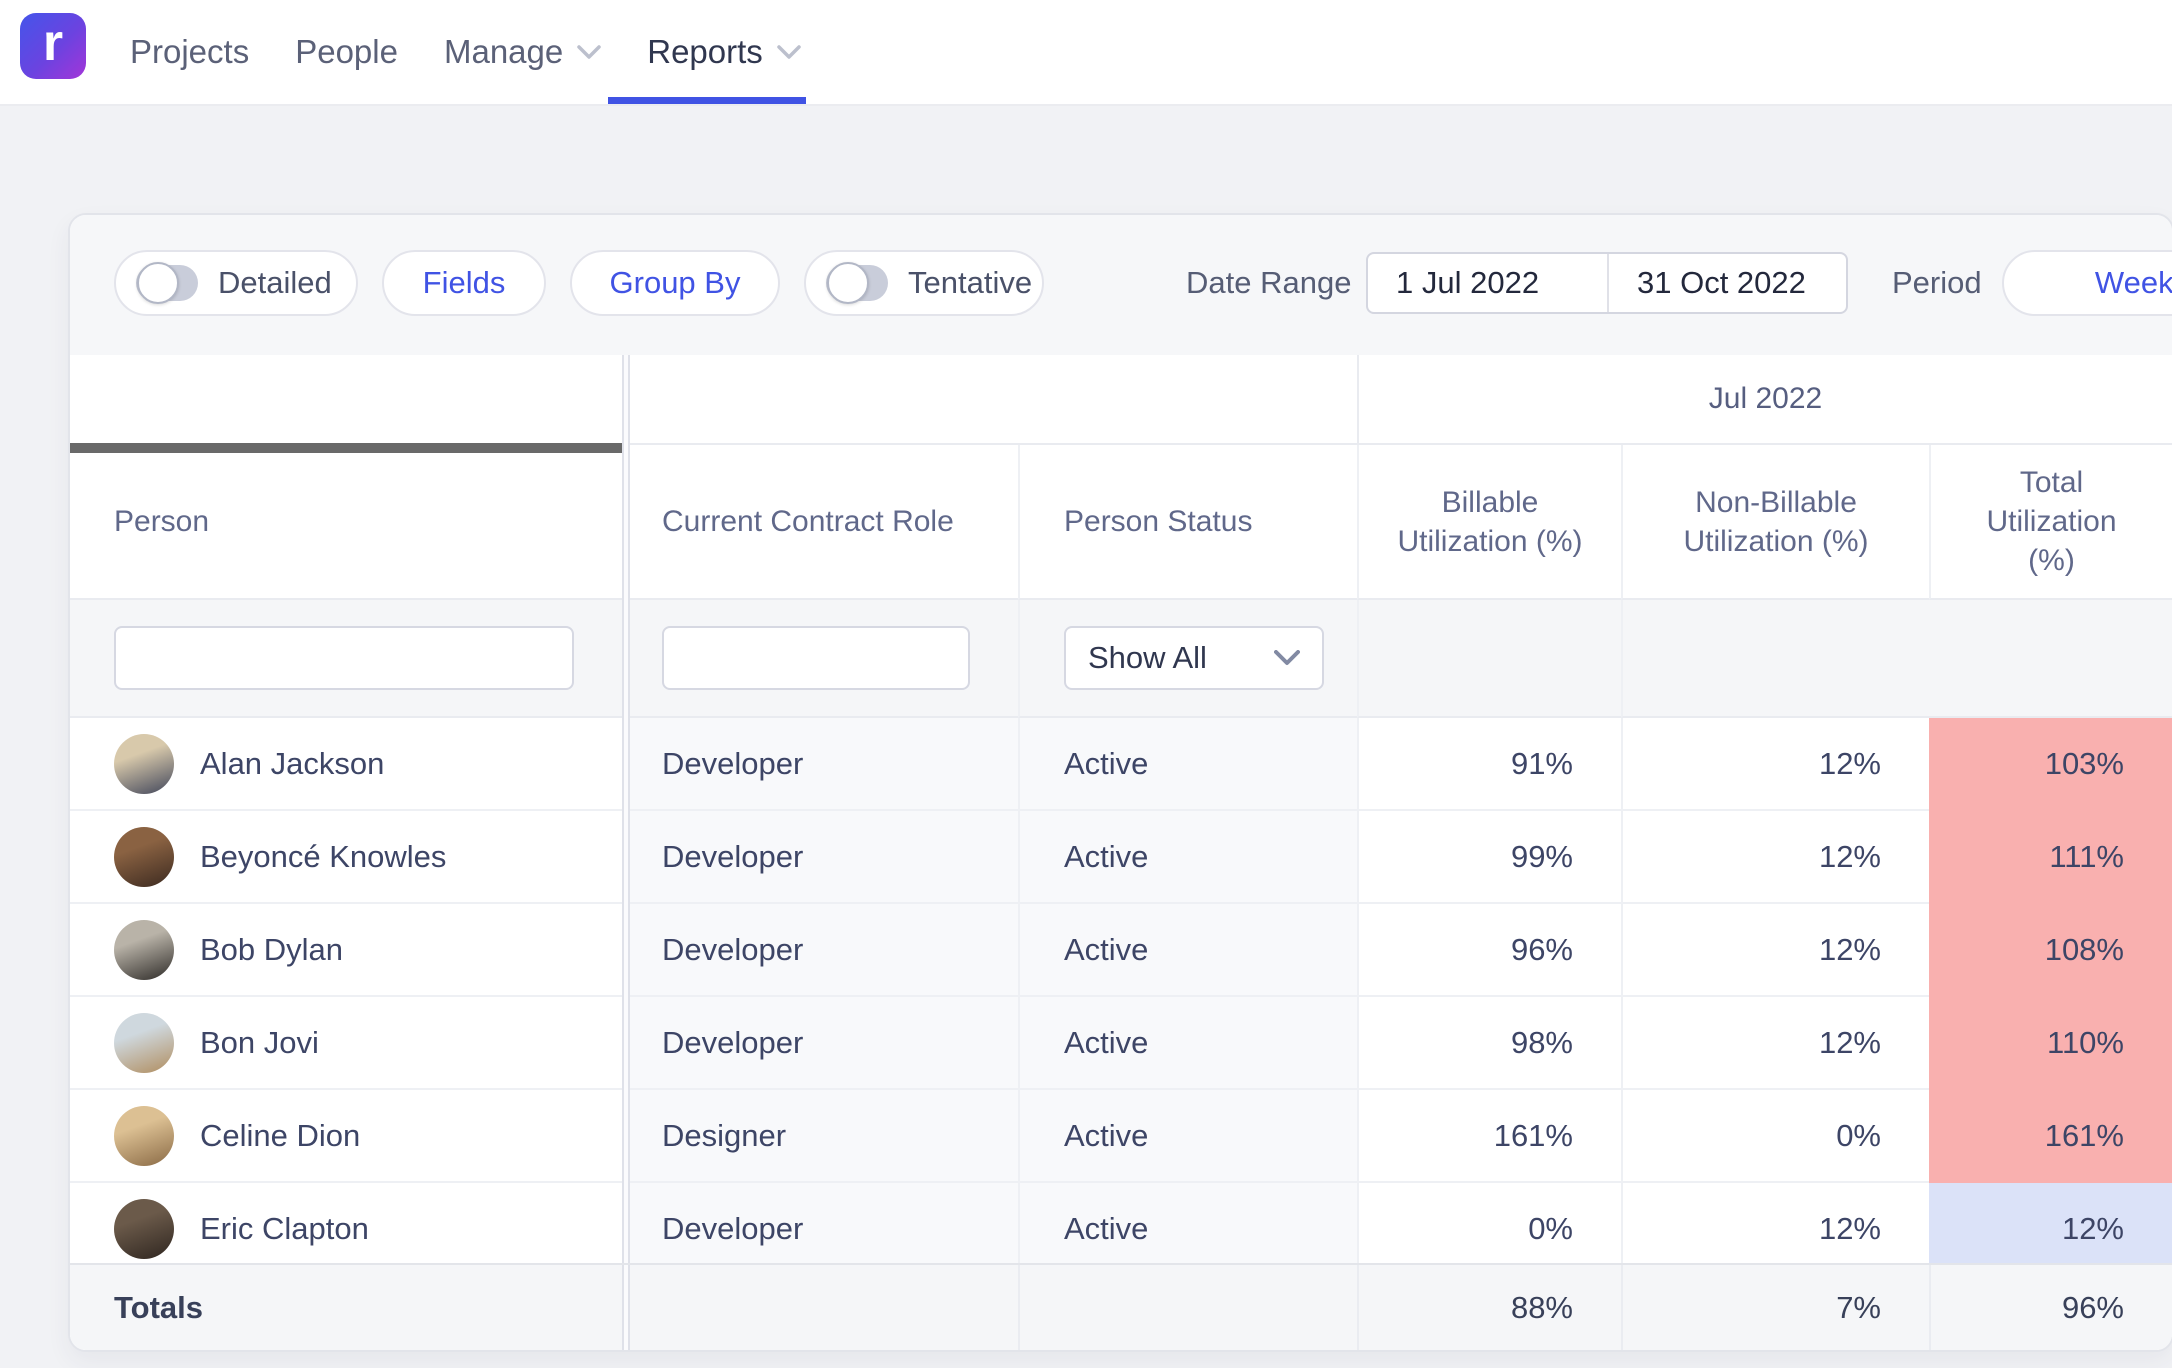 This screenshot has width=2172, height=1368. I want to click on table-row: Celine Dion Designer Active 161% 0% 161%, so click(1121, 1136).